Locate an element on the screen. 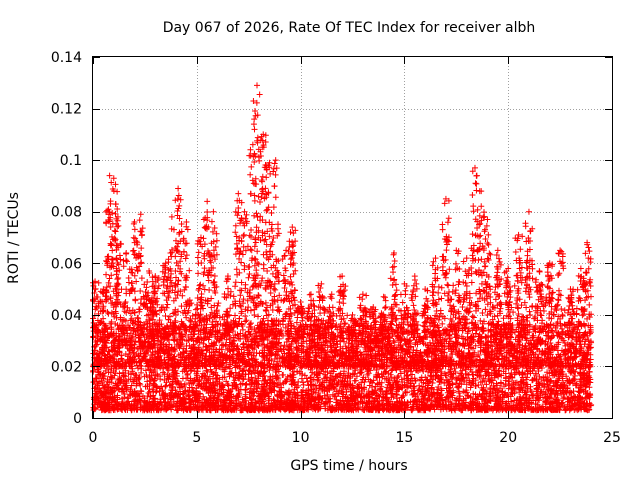 The width and height of the screenshot is (640, 480). x-axis-label: GPS time / hours is located at coordinates (348, 466).